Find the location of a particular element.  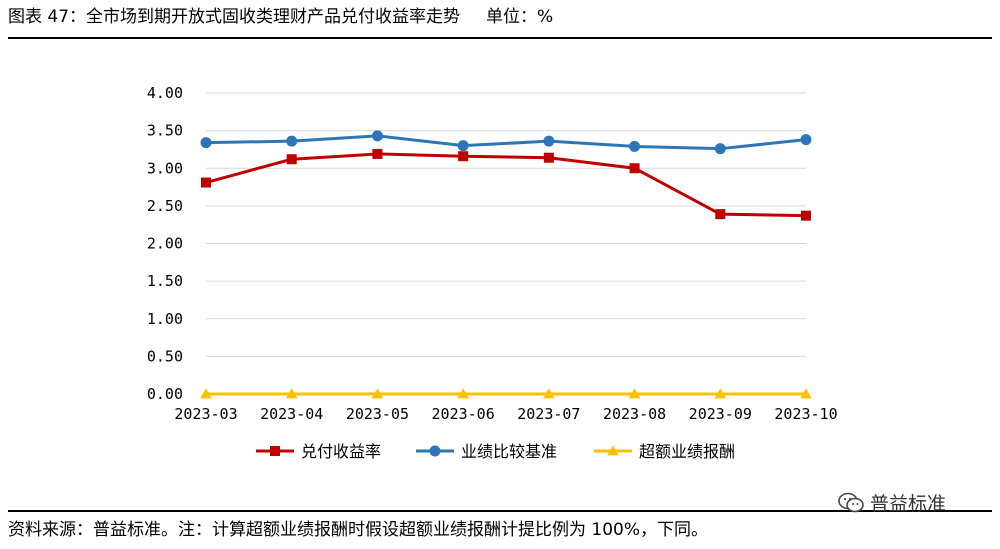

y-tick-label: 3.50 is located at coordinates (165, 131).